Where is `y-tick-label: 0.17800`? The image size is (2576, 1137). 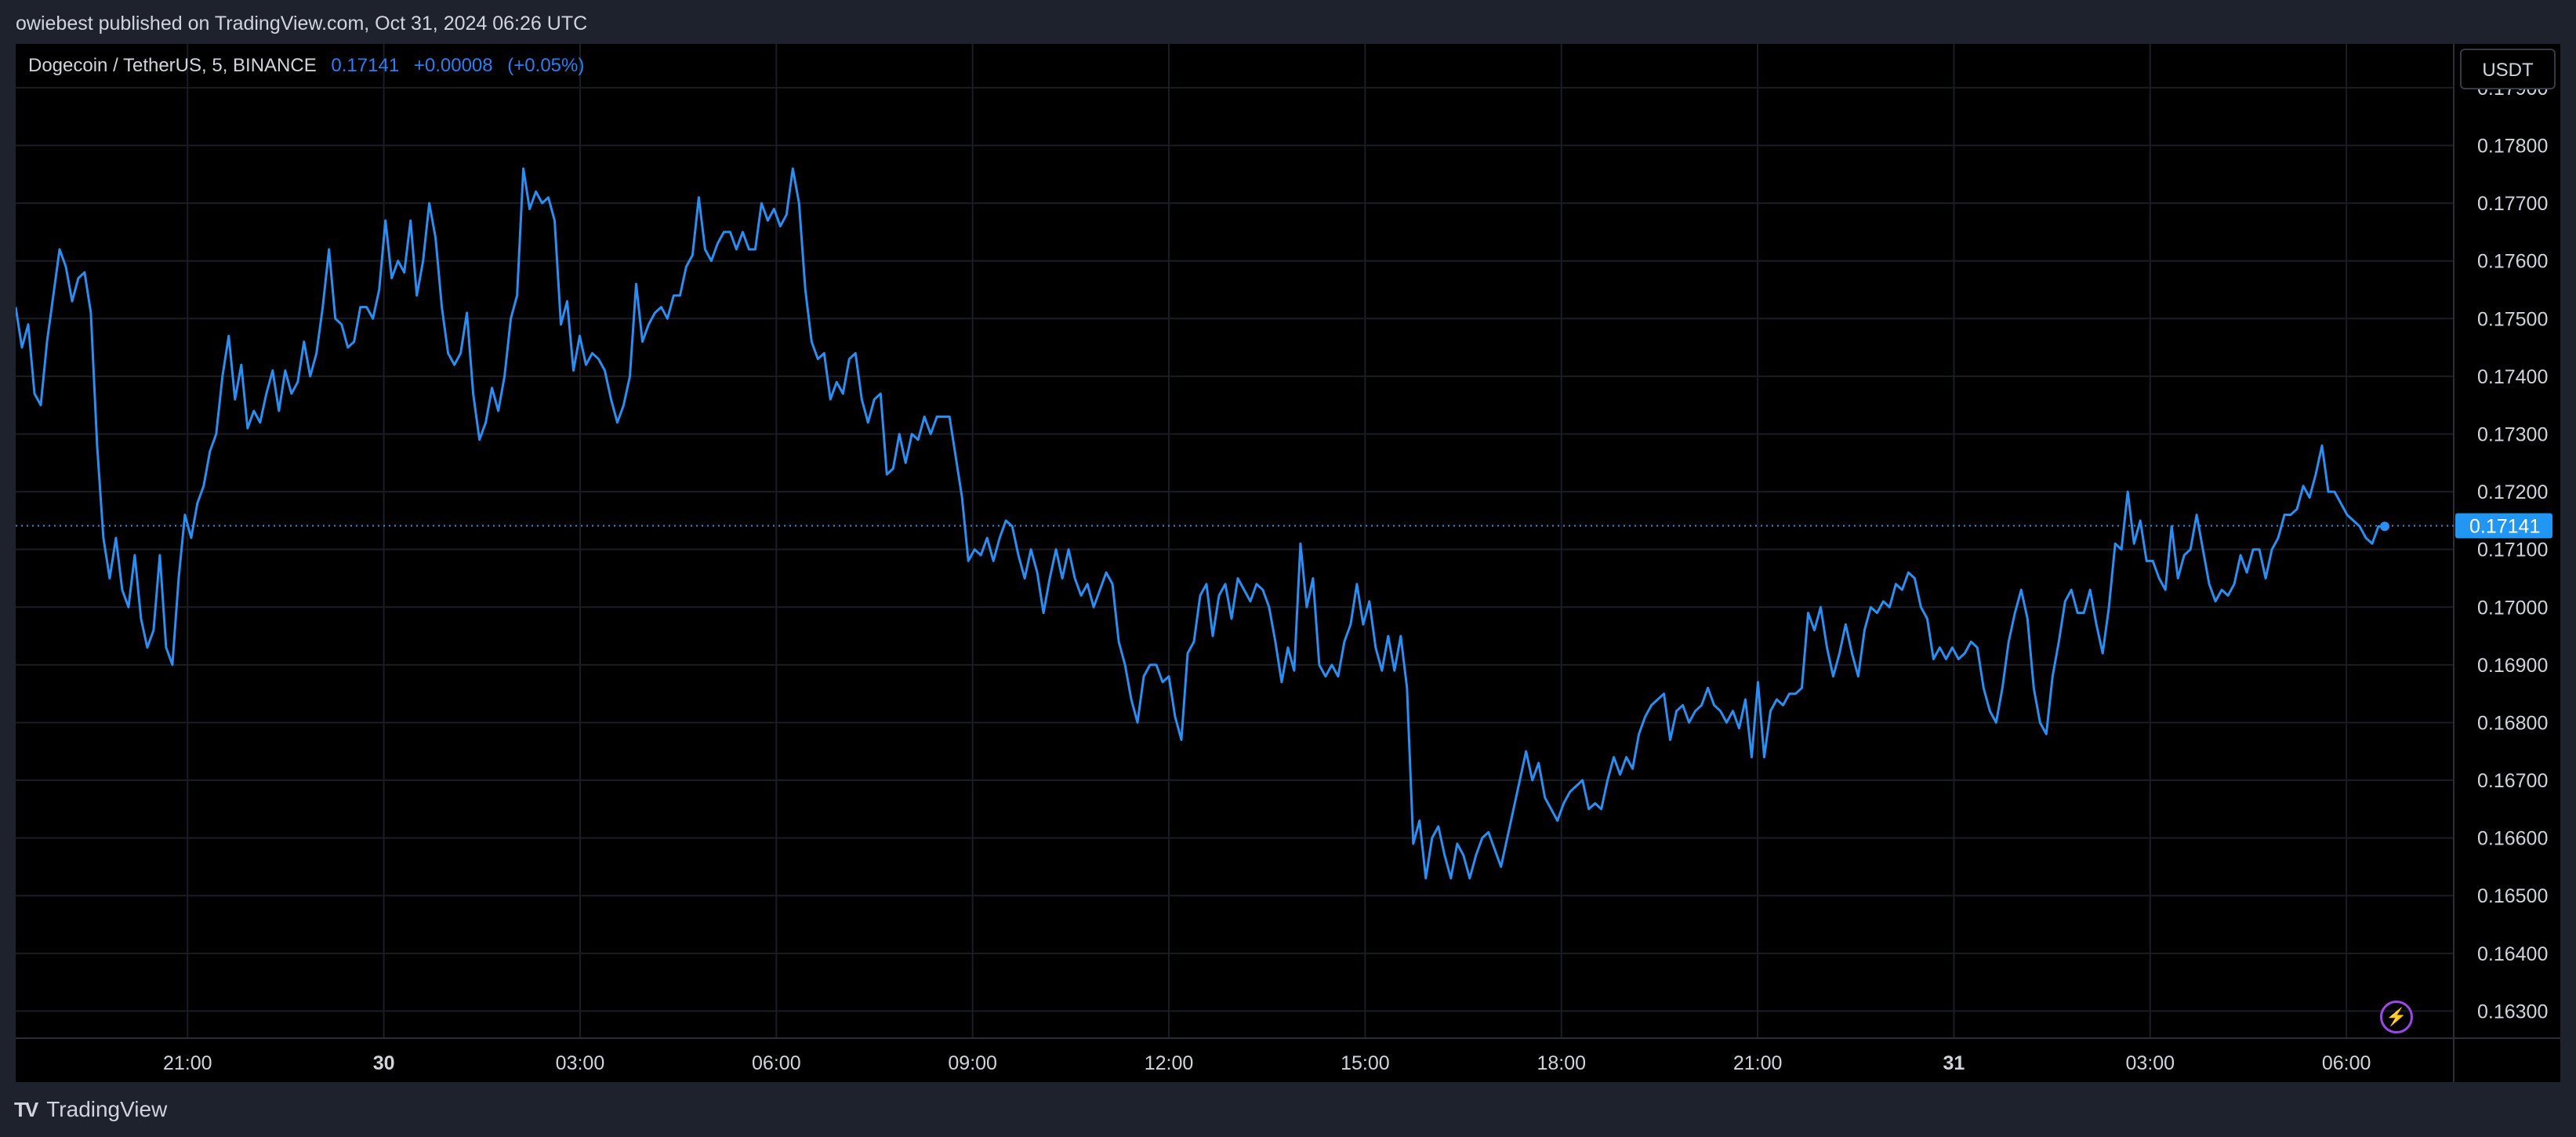 y-tick-label: 0.17800 is located at coordinates (2513, 147).